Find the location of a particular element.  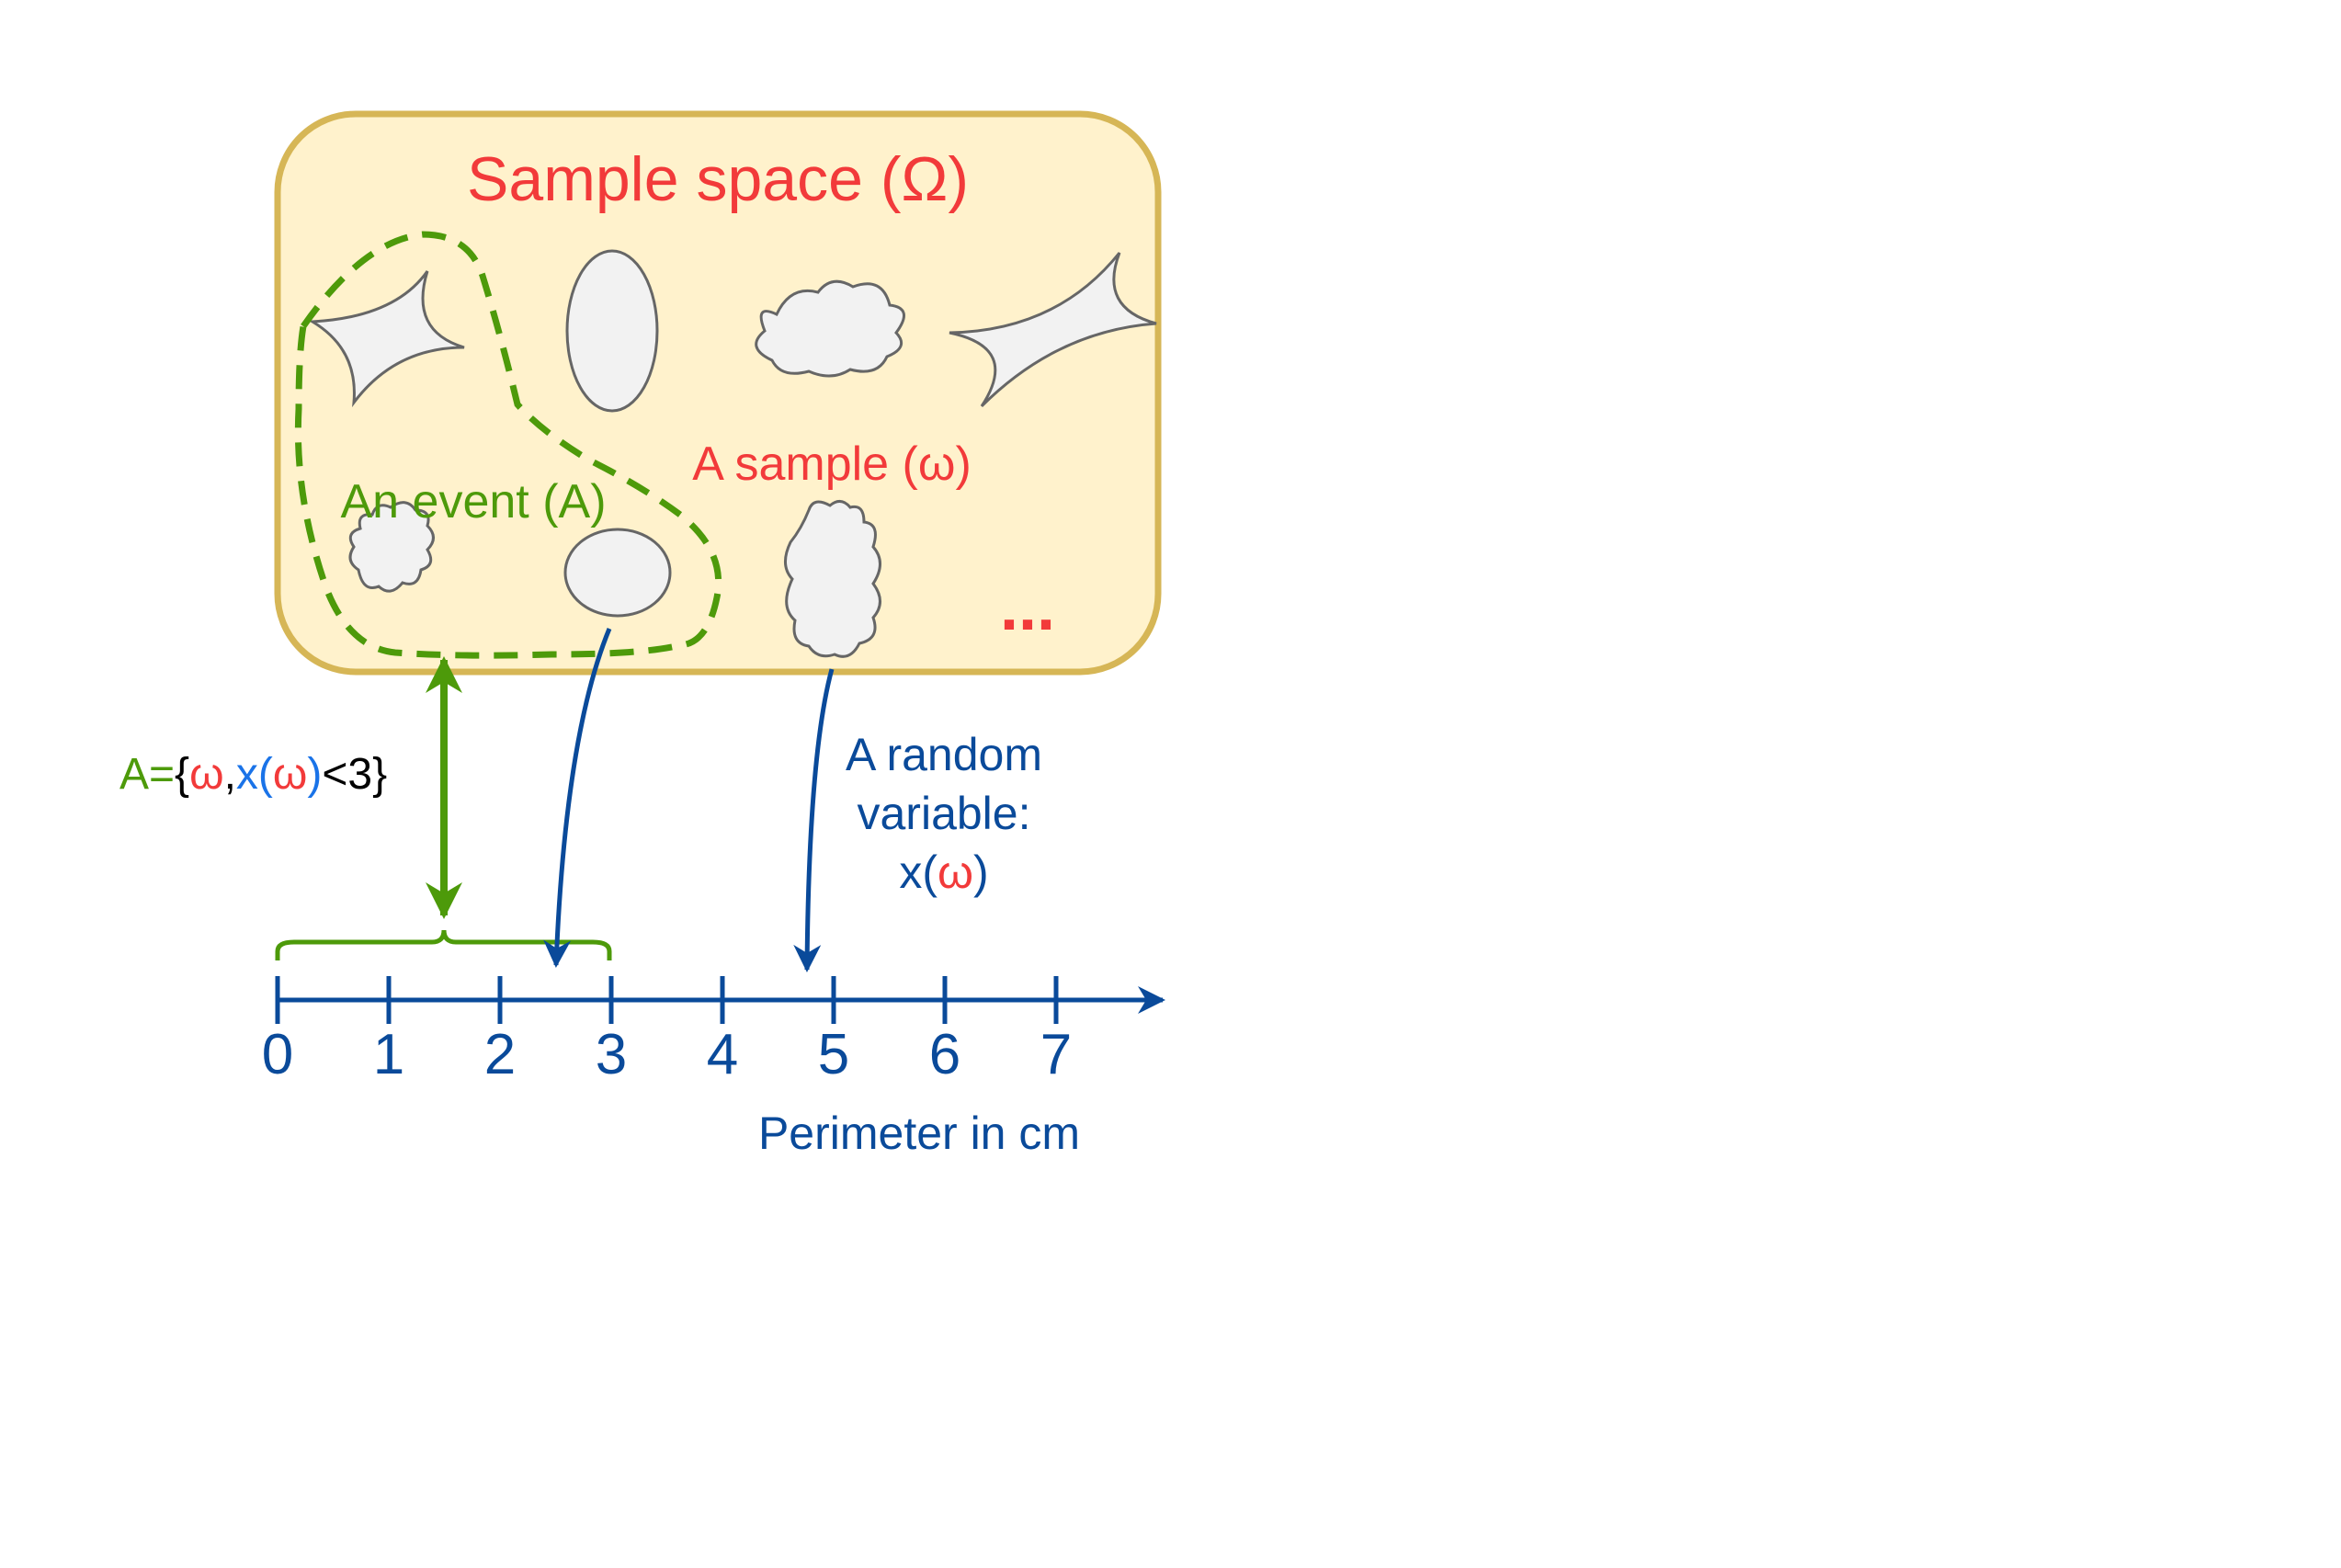

axis-tick-label-3: 3 is located at coordinates (611, 1054).